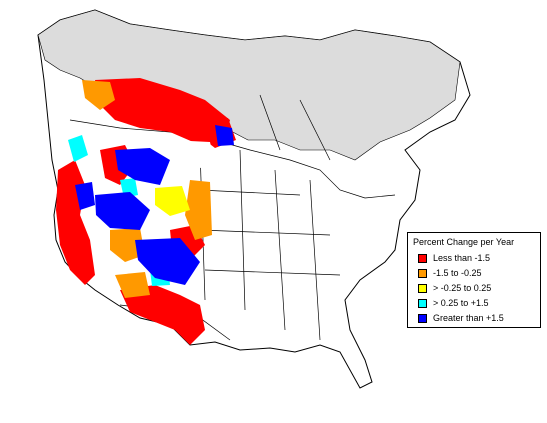  What do you see at coordinates (162, 111) in the screenshot?
I see `cell-red-north` at bounding box center [162, 111].